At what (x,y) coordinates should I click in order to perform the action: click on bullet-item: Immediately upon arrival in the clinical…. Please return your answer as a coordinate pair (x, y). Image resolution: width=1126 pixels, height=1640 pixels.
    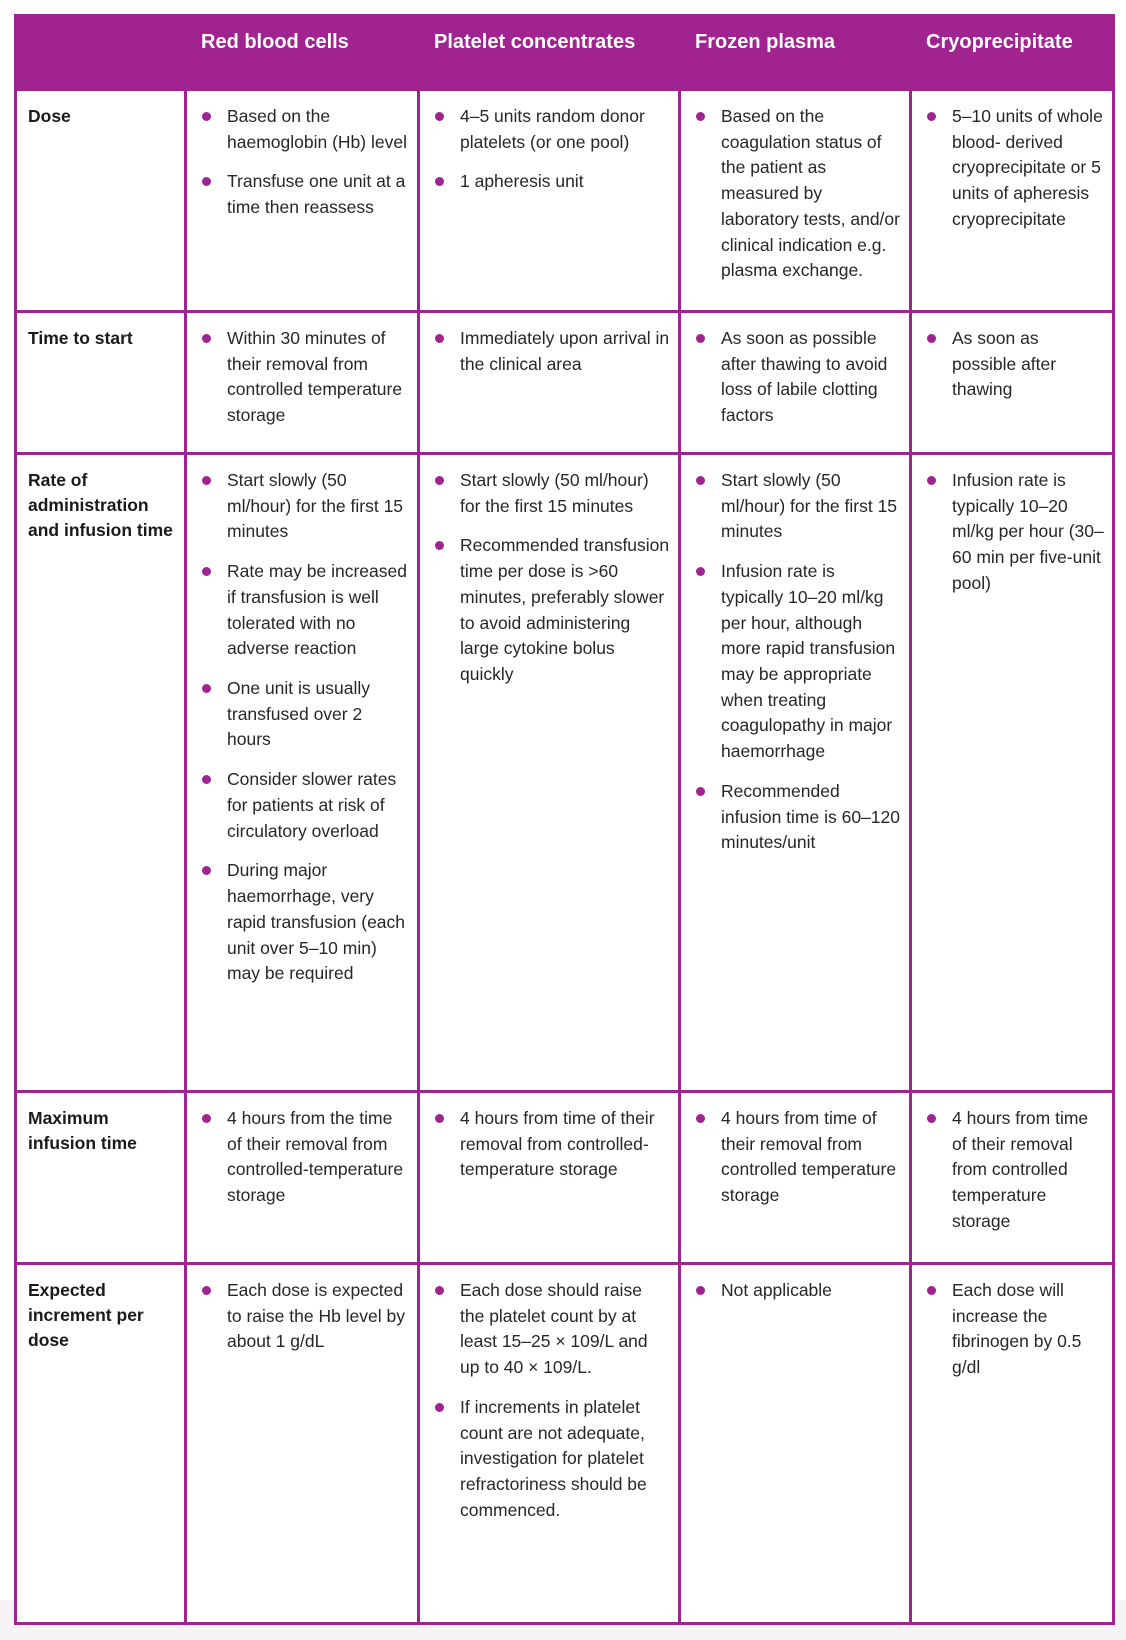
    Looking at the image, I should click on (545, 351).